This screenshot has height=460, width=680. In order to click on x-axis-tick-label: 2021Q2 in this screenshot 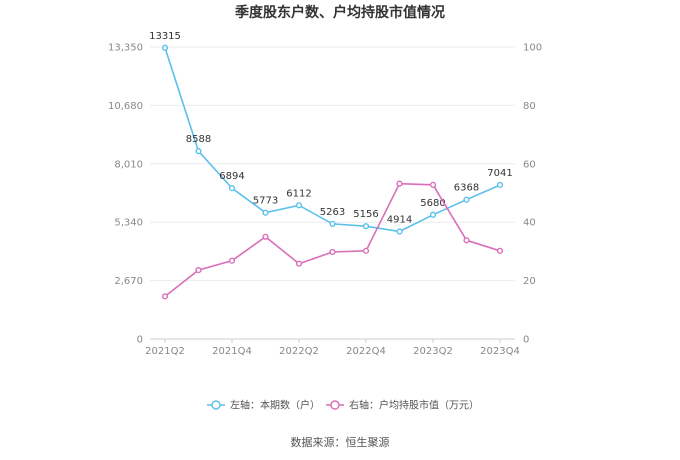, I will do `click(165, 351)`.